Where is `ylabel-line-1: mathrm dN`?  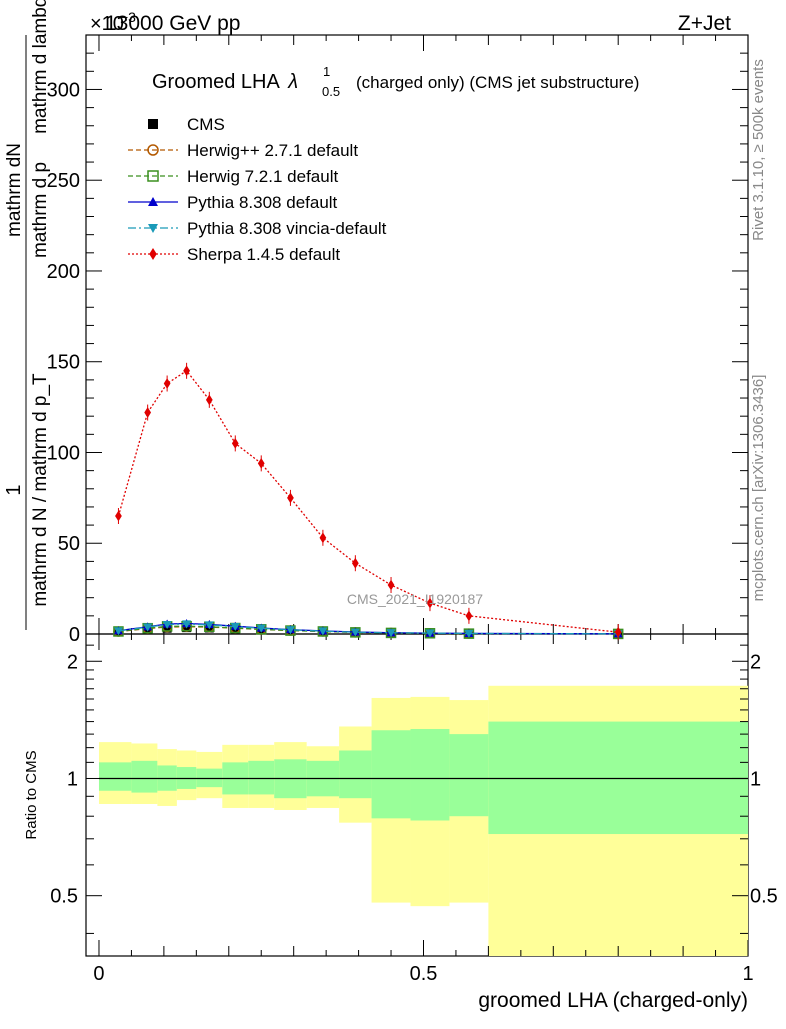 ylabel-line-1: mathrm dN is located at coordinates (14, 190).